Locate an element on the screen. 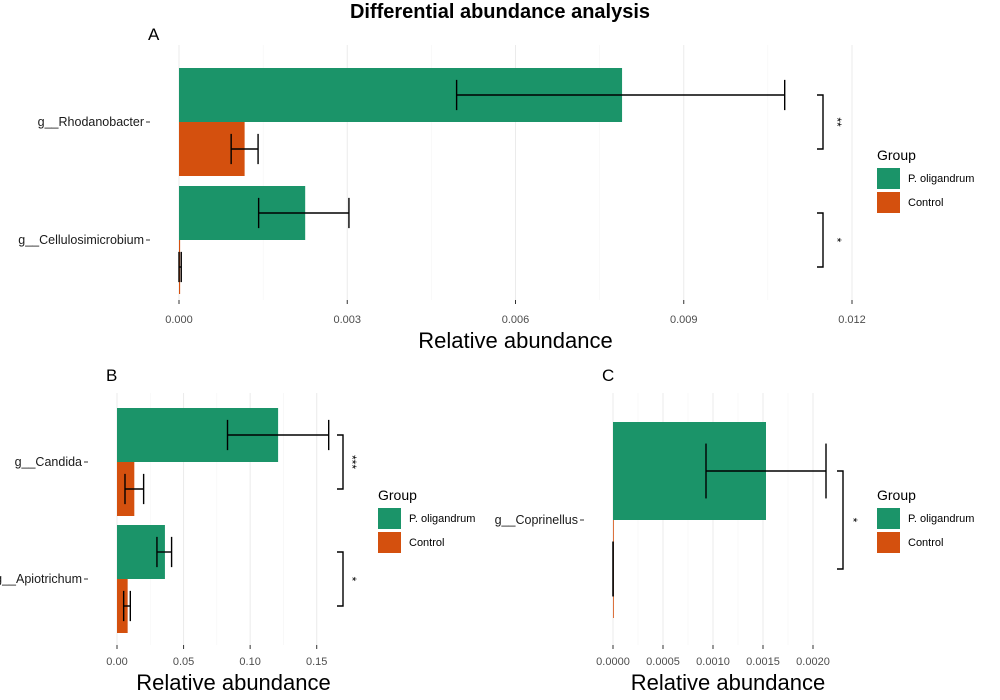 The image size is (1000, 700). x-tick-label: 0.05 is located at coordinates (183, 662).